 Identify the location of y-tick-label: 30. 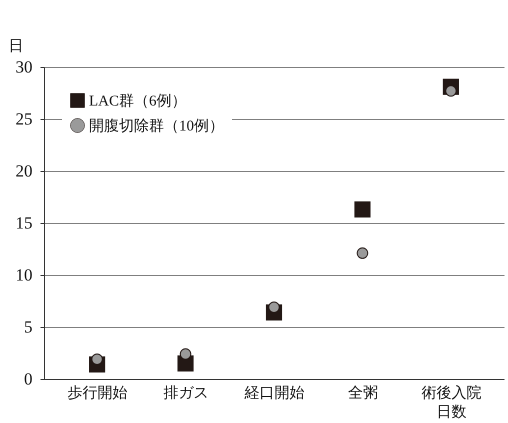
(24, 67).